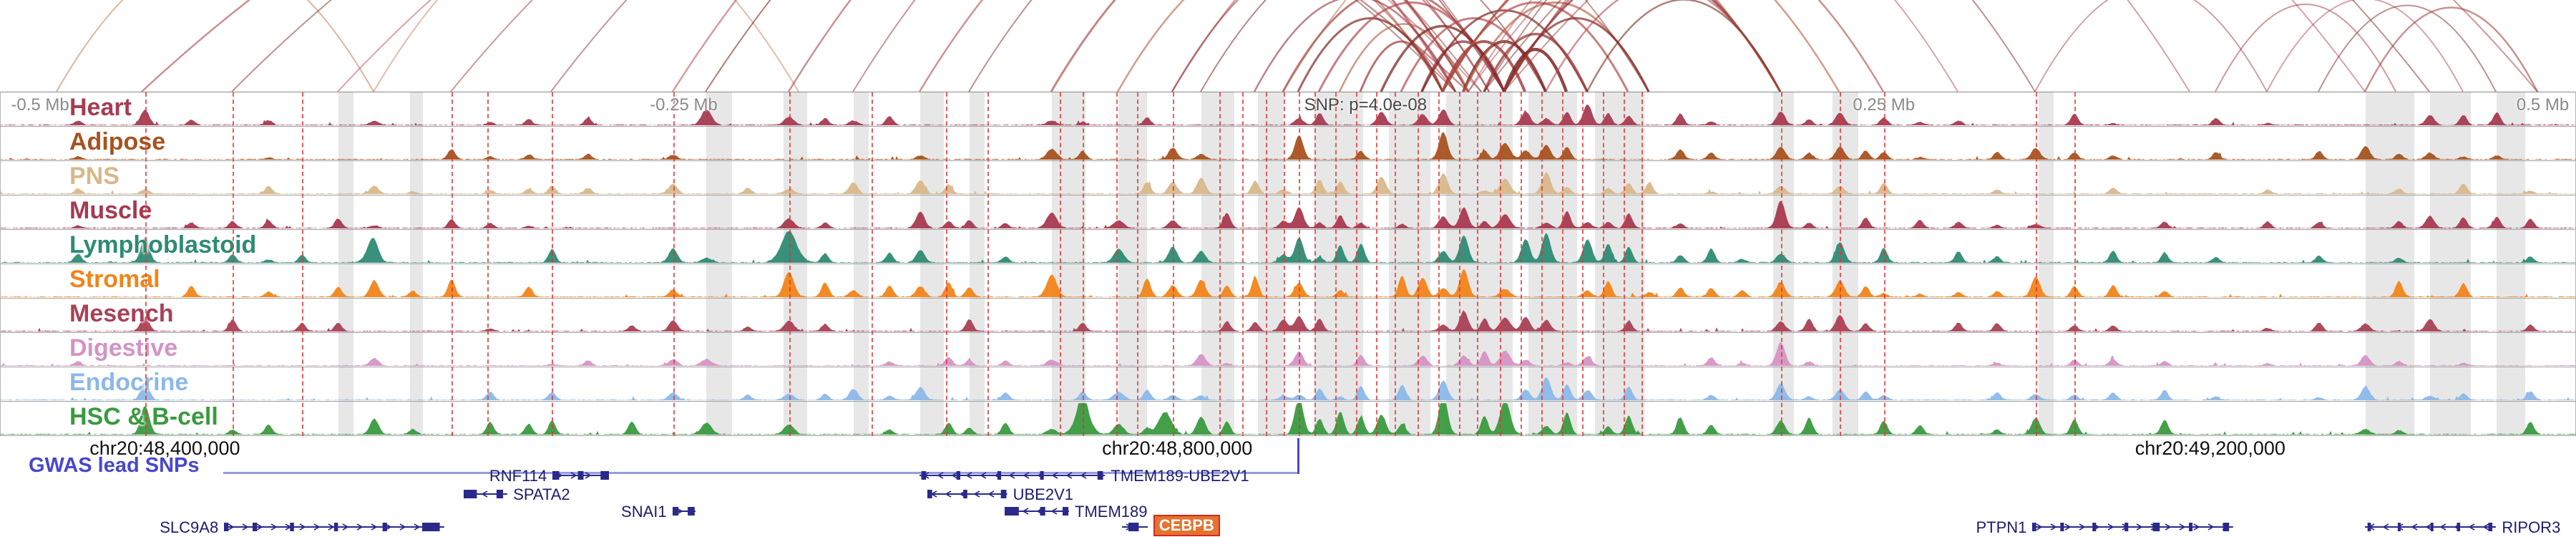  What do you see at coordinates (1884, 105) in the screenshot?
I see `ruler-label: 0.25 Mb` at bounding box center [1884, 105].